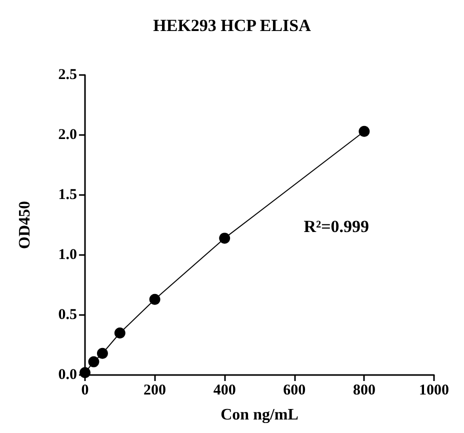 The height and width of the screenshot is (433, 464). Describe the element at coordinates (67, 315) in the screenshot. I see `y-tick-label: 0.5` at that location.